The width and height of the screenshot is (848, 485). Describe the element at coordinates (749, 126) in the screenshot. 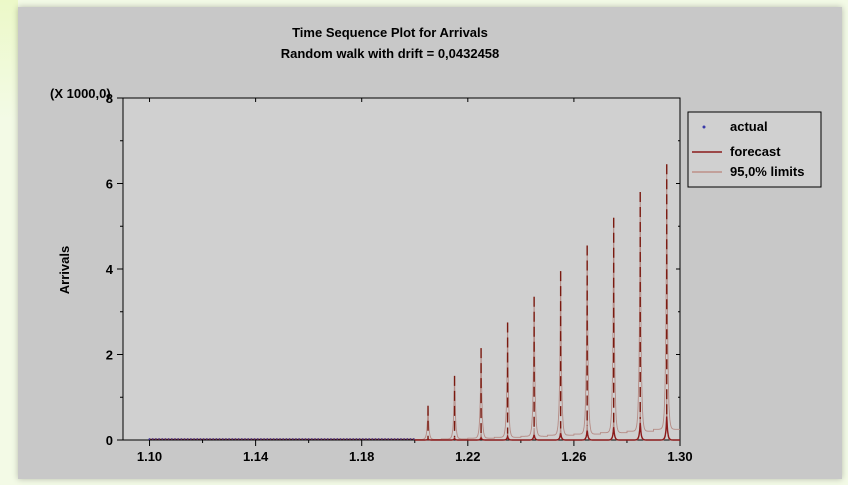

I see `legend-actual-label: actual` at that location.